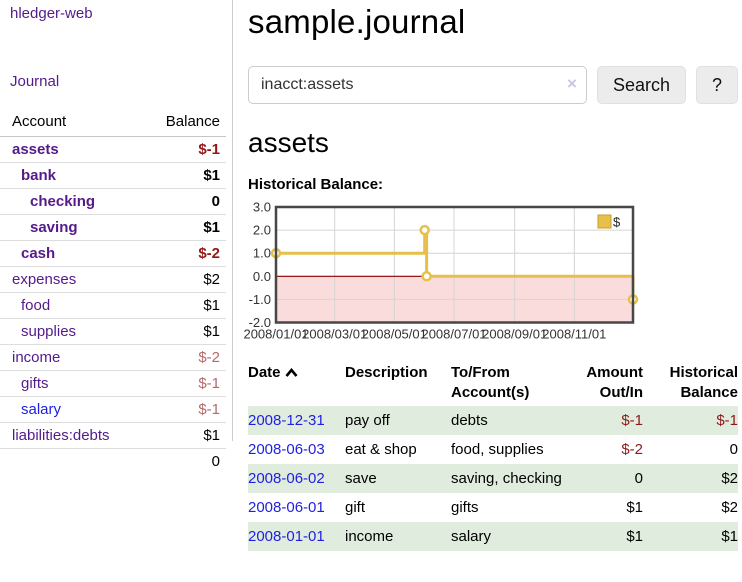 Image resolution: width=742 pixels, height=582 pixels. What do you see at coordinates (286, 420) in the screenshot?
I see `transaction-date-link: 2008-12-31` at bounding box center [286, 420].